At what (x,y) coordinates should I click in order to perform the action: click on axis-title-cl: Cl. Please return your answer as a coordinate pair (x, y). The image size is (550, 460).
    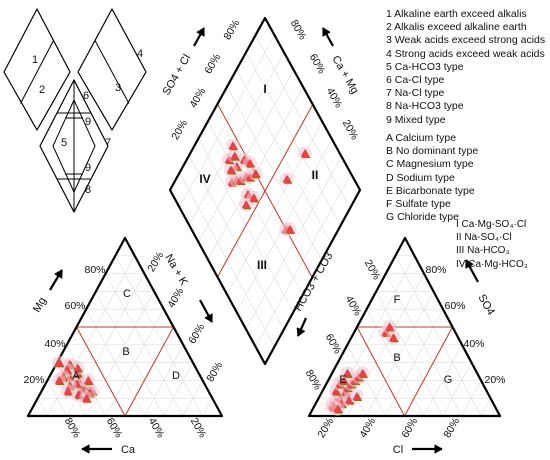
    Looking at the image, I should click on (398, 450).